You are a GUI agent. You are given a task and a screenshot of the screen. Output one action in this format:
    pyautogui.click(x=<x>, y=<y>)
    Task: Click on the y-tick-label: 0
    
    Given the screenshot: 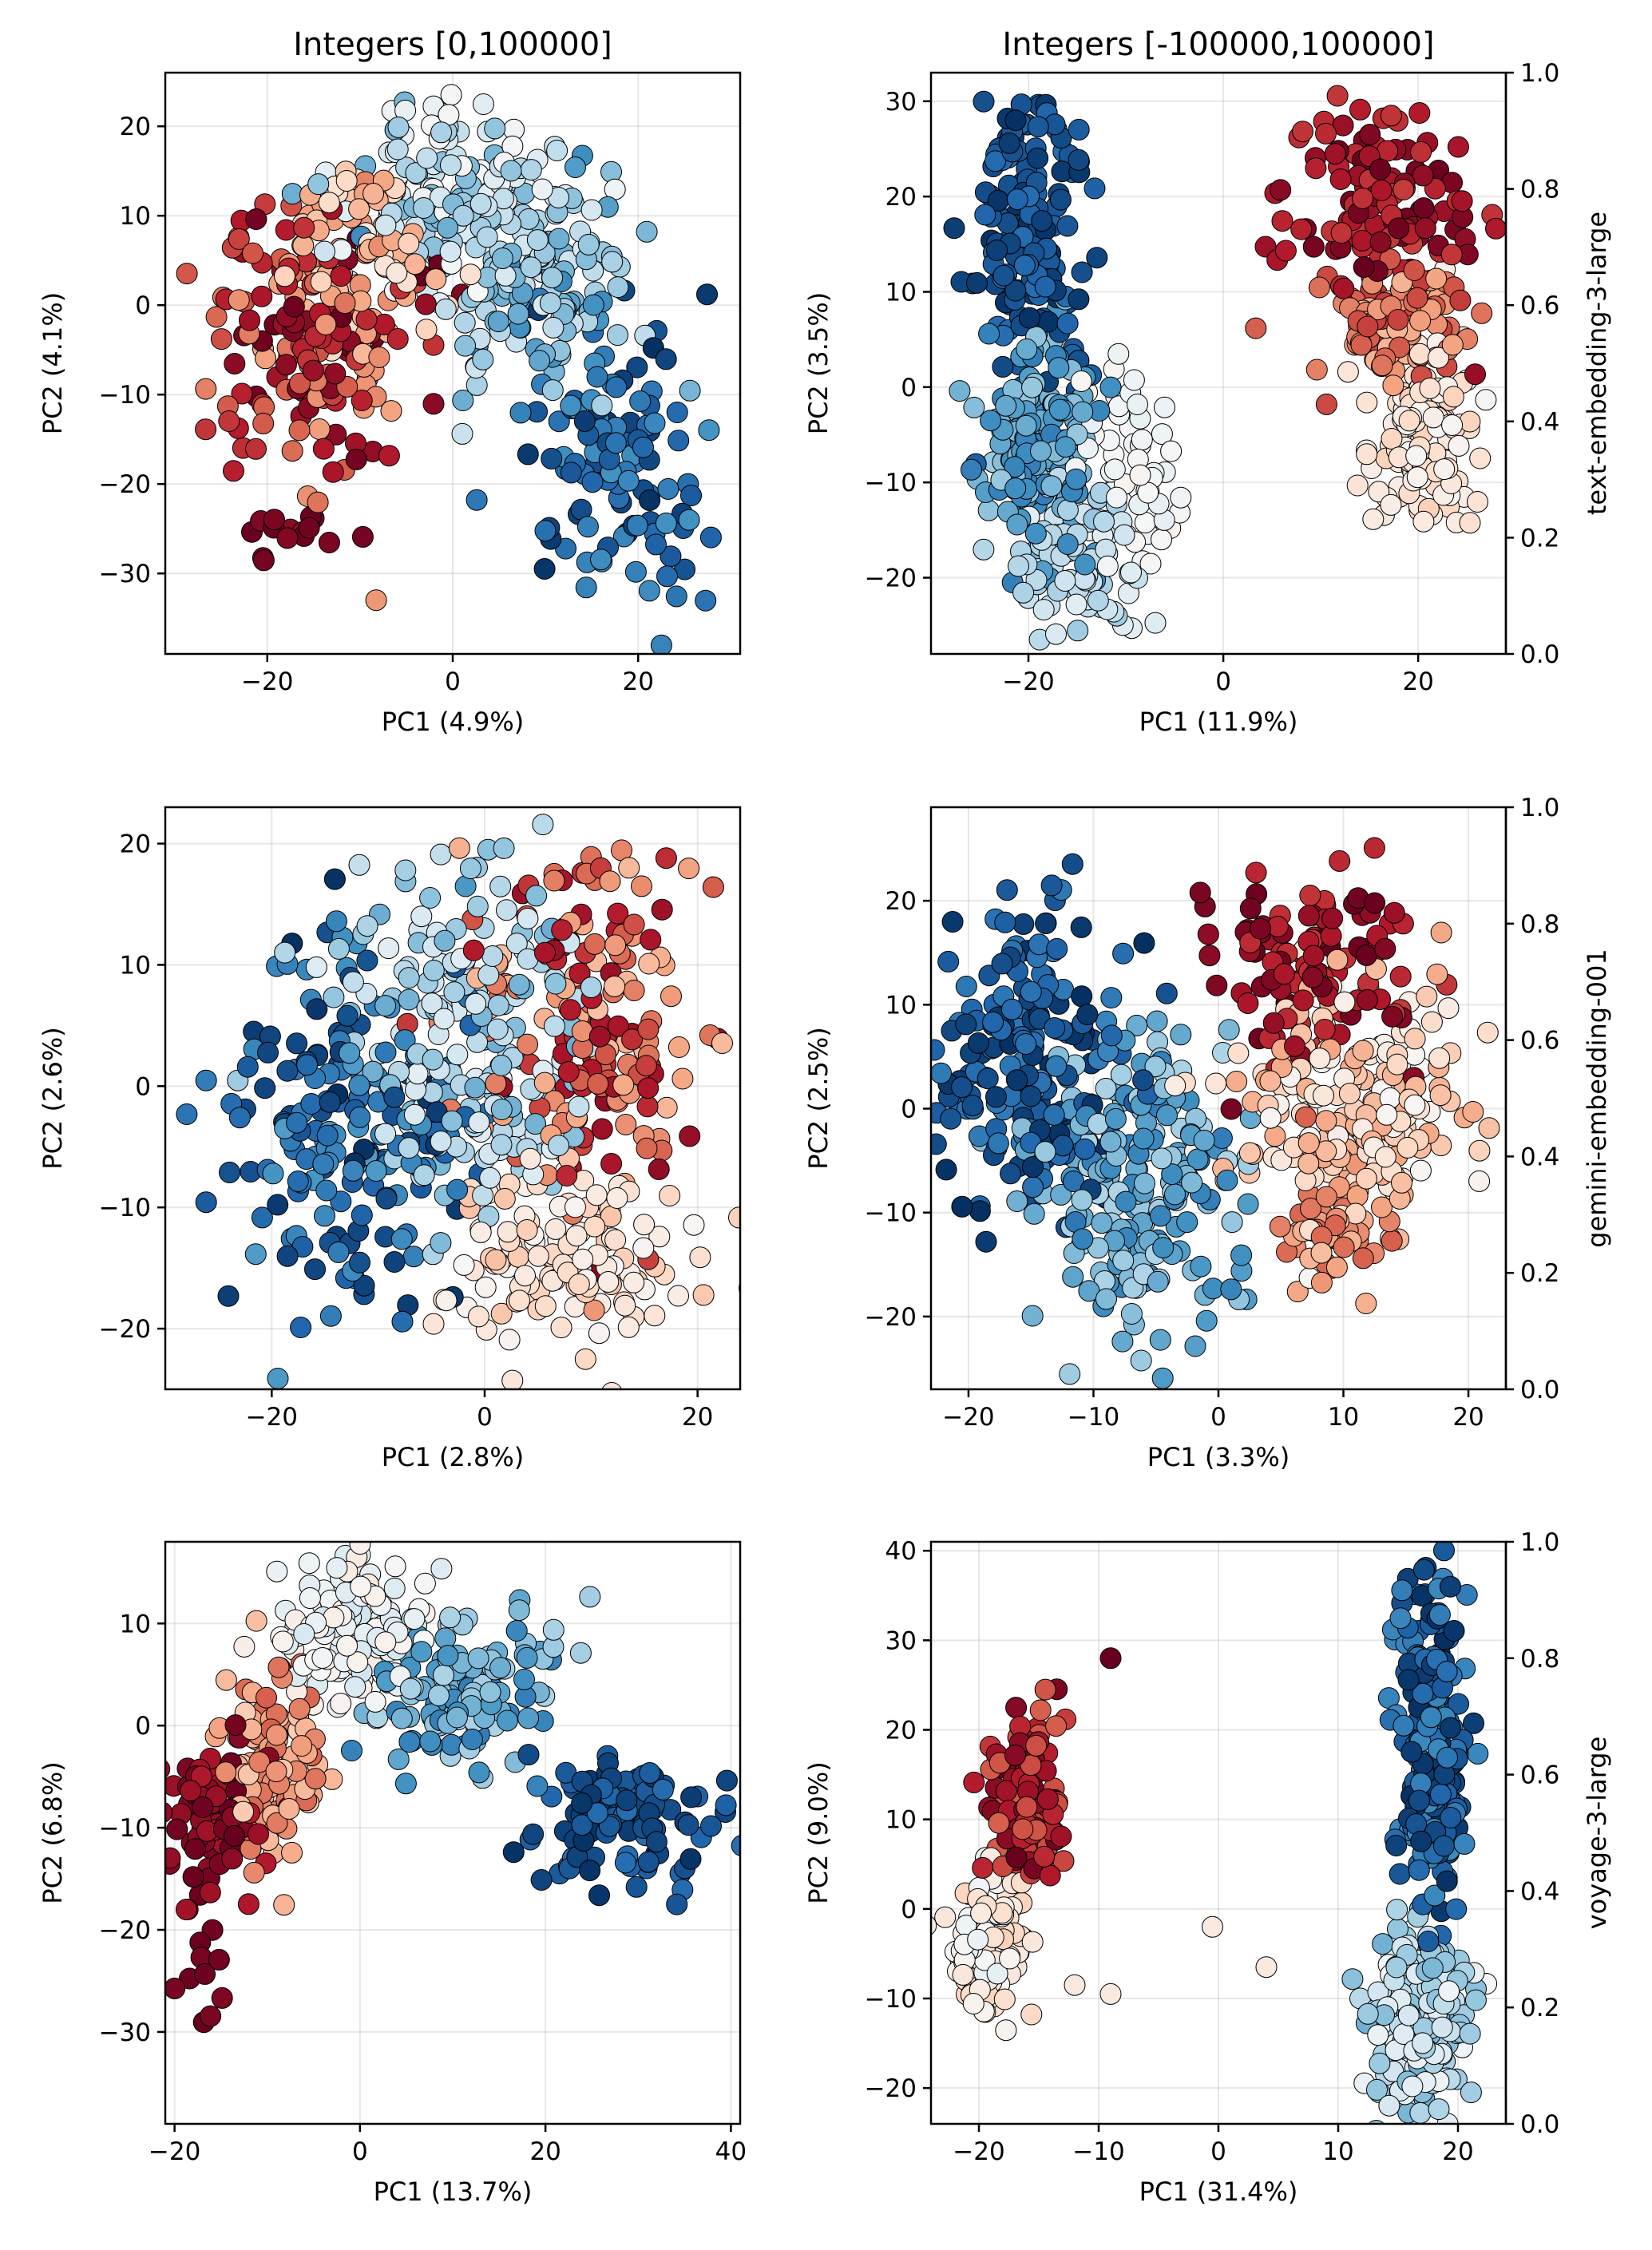 What is the action you would take?
    pyautogui.click(x=909, y=388)
    